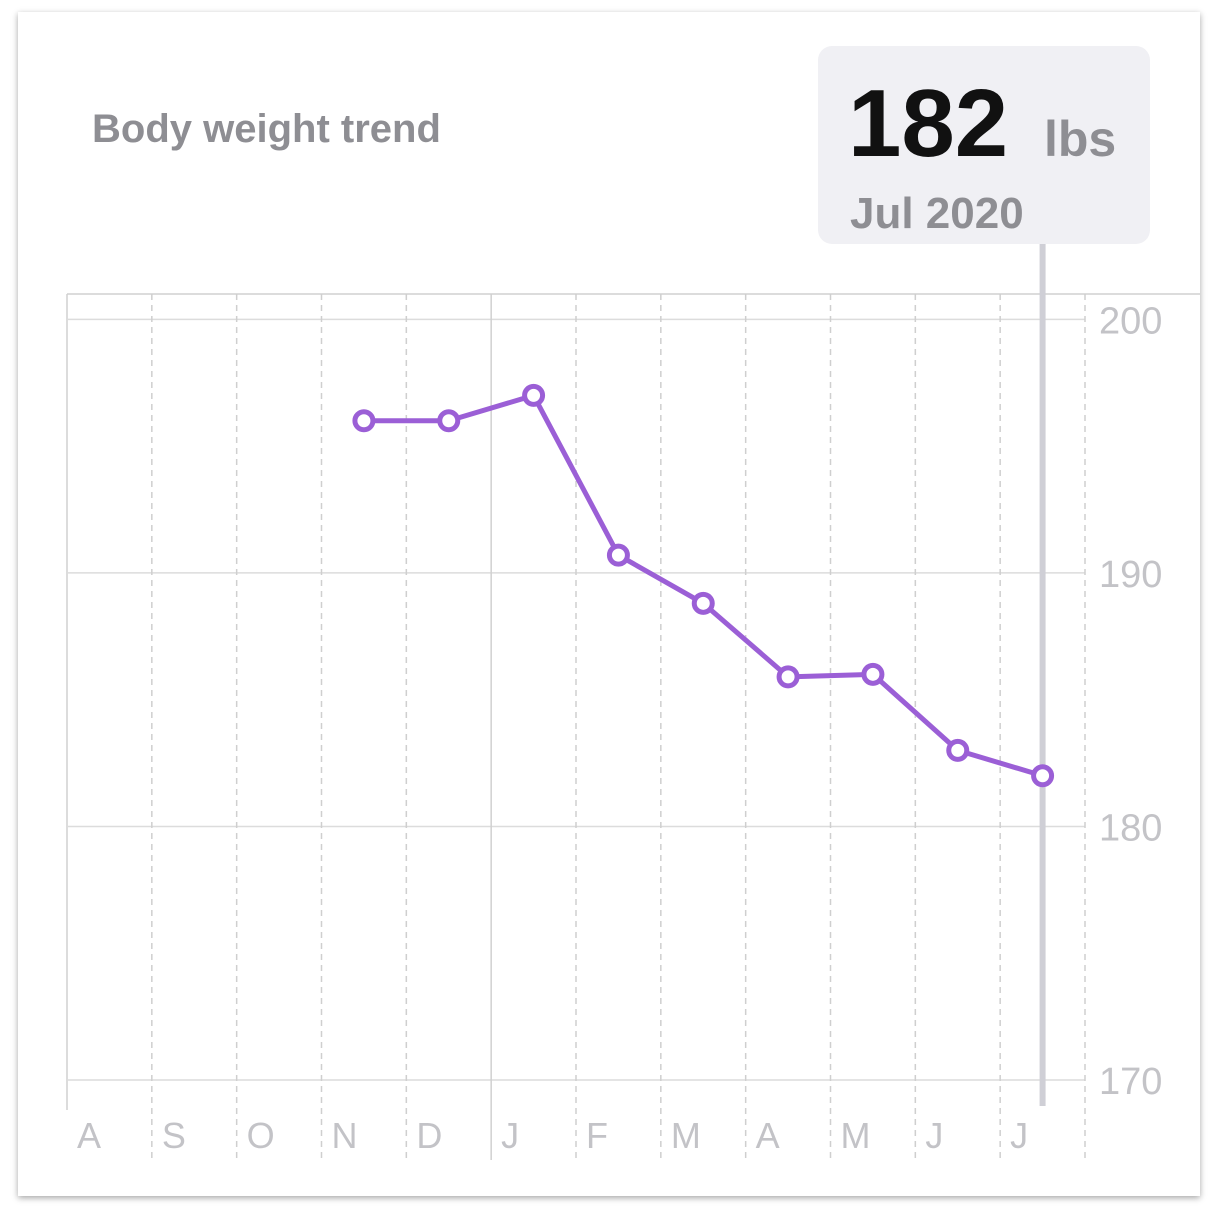 Image resolution: width=1222 pixels, height=1216 pixels. What do you see at coordinates (1130, 575) in the screenshot?
I see `y-tick-label: 190` at bounding box center [1130, 575].